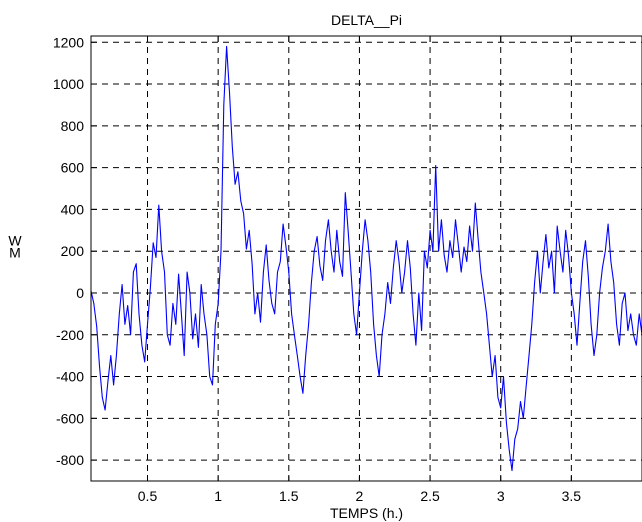 This screenshot has height=522, width=642. What do you see at coordinates (366, 513) in the screenshot?
I see `x-axis-label: TEMPS (h.)` at bounding box center [366, 513].